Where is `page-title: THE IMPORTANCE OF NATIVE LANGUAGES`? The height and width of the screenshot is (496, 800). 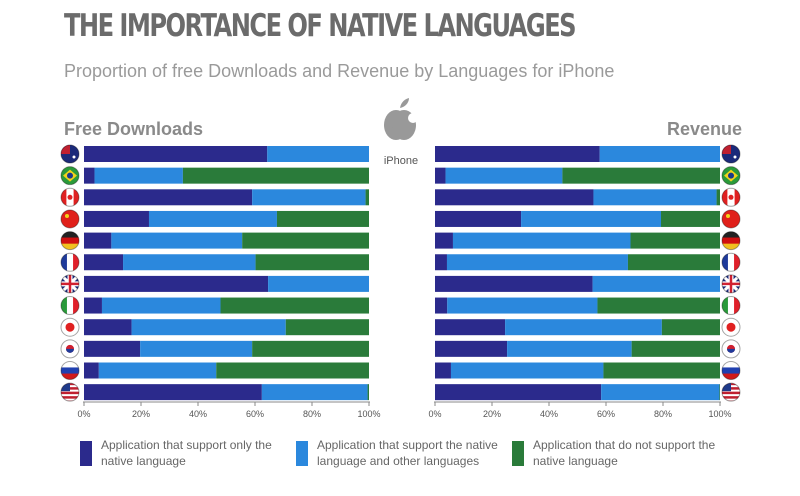
page-title: THE IMPORTANCE OF NATIVE LANGUAGES is located at coordinates (320, 26).